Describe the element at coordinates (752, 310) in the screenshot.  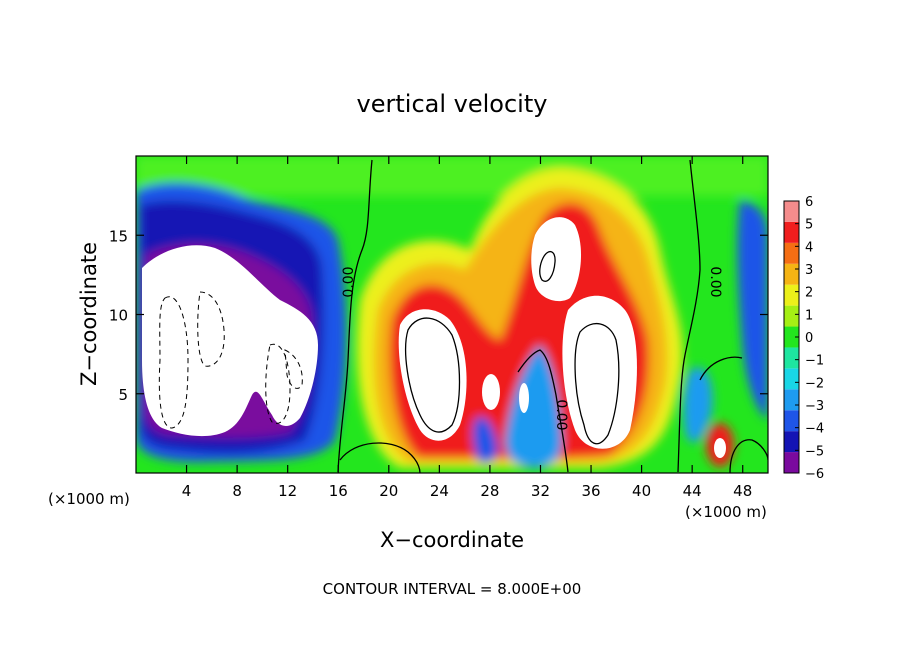
I see `downdraft-right` at that location.